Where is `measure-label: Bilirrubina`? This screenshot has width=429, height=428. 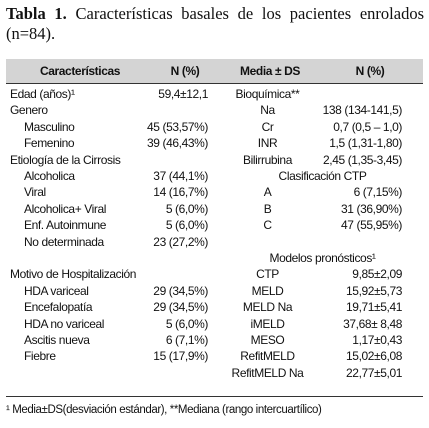
measure-label: Bilirrubina is located at coordinates (267, 159).